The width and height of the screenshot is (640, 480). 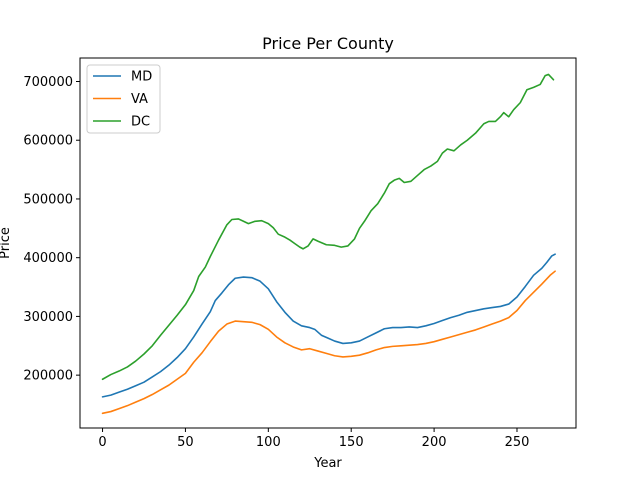 I want to click on x-axis-ticks: 0 50 100 150 200 250, so click(x=313, y=439).